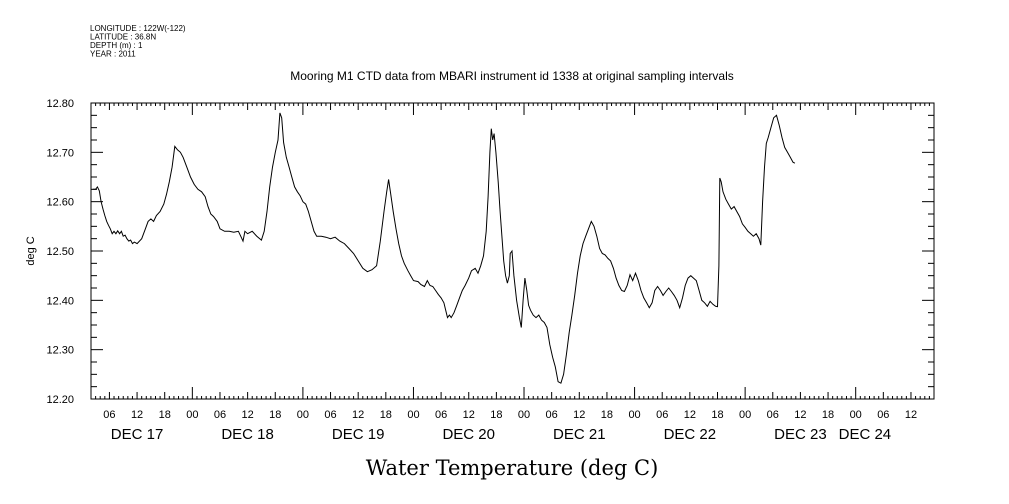 This screenshot has width=1009, height=504. Describe the element at coordinates (60, 301) in the screenshot. I see `y-tick-label: 12.40` at that location.